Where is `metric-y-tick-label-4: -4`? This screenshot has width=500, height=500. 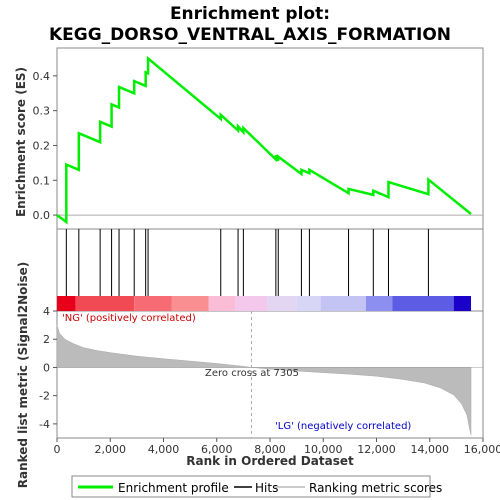 metric-y-tick-label-4: -4 is located at coordinates (44, 424).